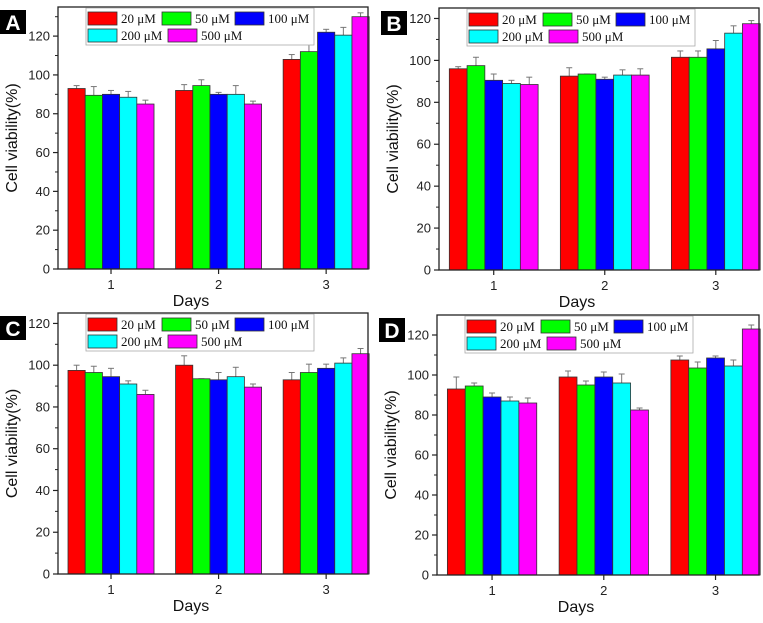 This screenshot has height=623, width=763. What do you see at coordinates (668, 326) in the screenshot?
I see `legend-label: 100 μM` at bounding box center [668, 326].